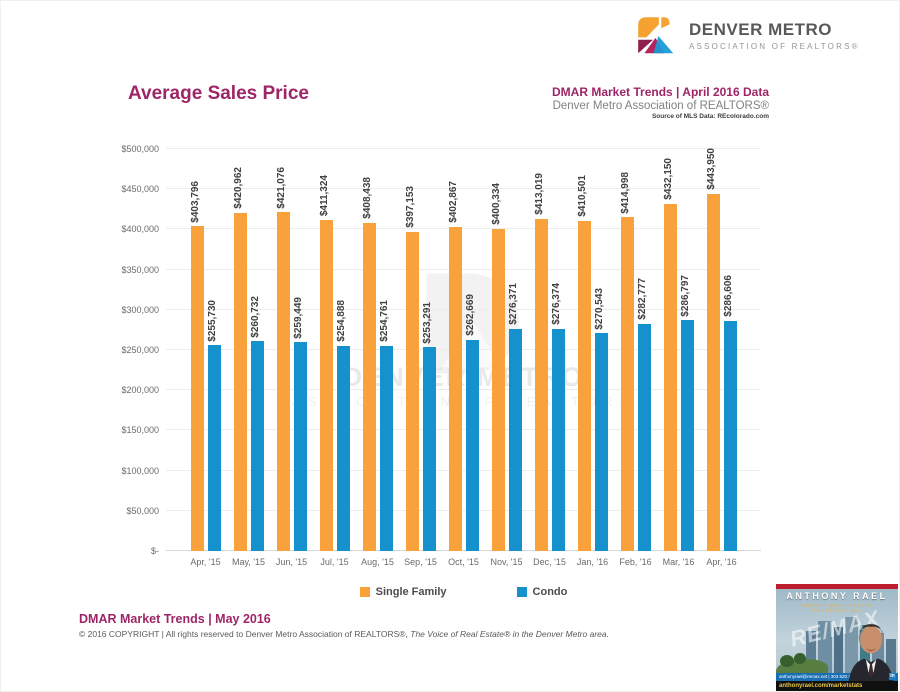 The image size is (900, 692). I want to click on bar-value-label: $270,543, so click(599, 308).